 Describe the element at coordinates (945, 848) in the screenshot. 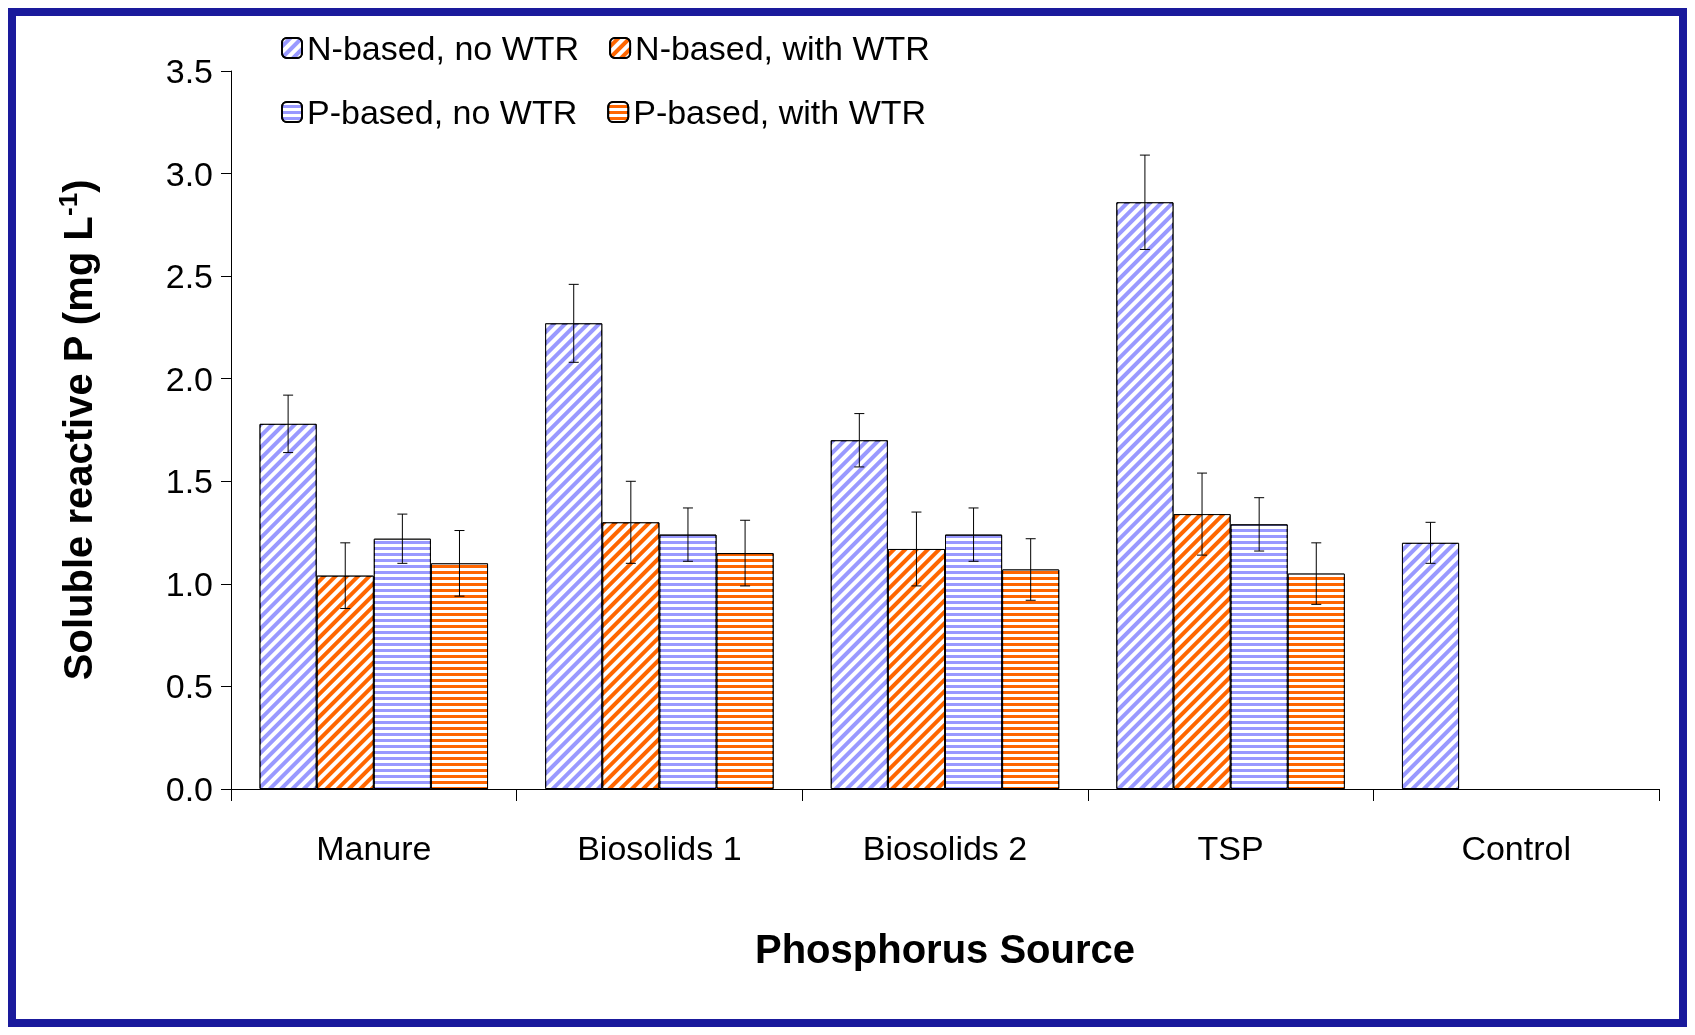

I see `x-tick-label: Biosolids 2` at that location.